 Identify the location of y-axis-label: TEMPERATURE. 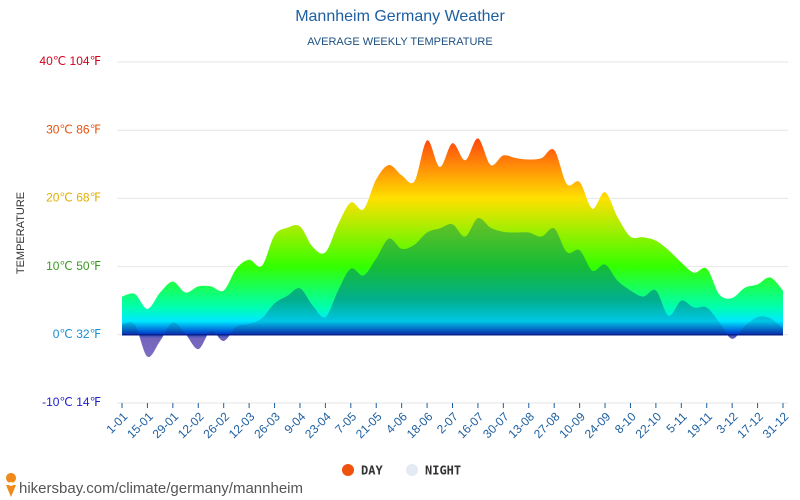
(21, 233).